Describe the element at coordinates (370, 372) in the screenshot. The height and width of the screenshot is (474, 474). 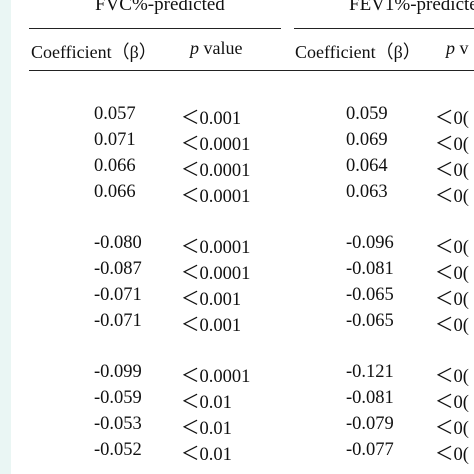
I see `table-cell: -0.121` at that location.